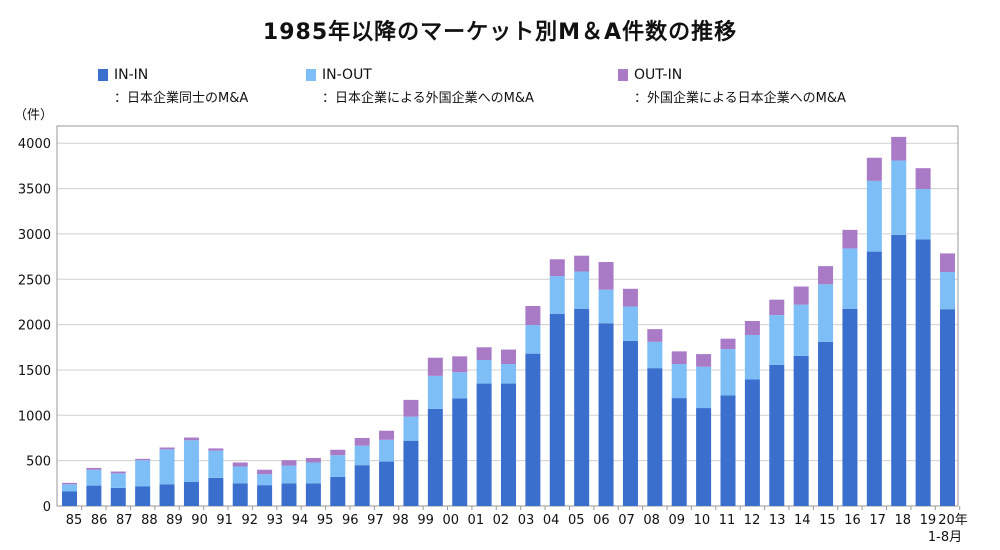  What do you see at coordinates (740, 98) in the screenshot?
I see `legend-desc-out-in: ：外国企業による日本企業へのM&A` at bounding box center [740, 98].